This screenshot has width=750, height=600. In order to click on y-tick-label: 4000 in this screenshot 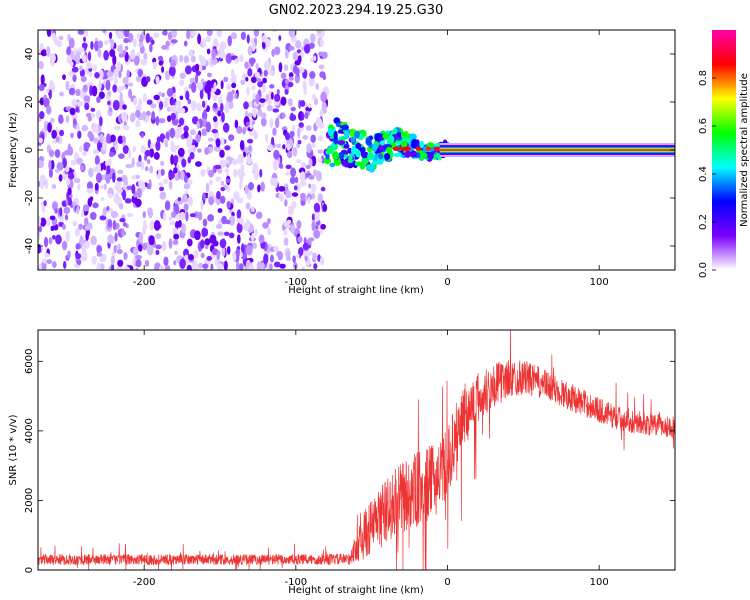, I will do `click(29, 430)`.